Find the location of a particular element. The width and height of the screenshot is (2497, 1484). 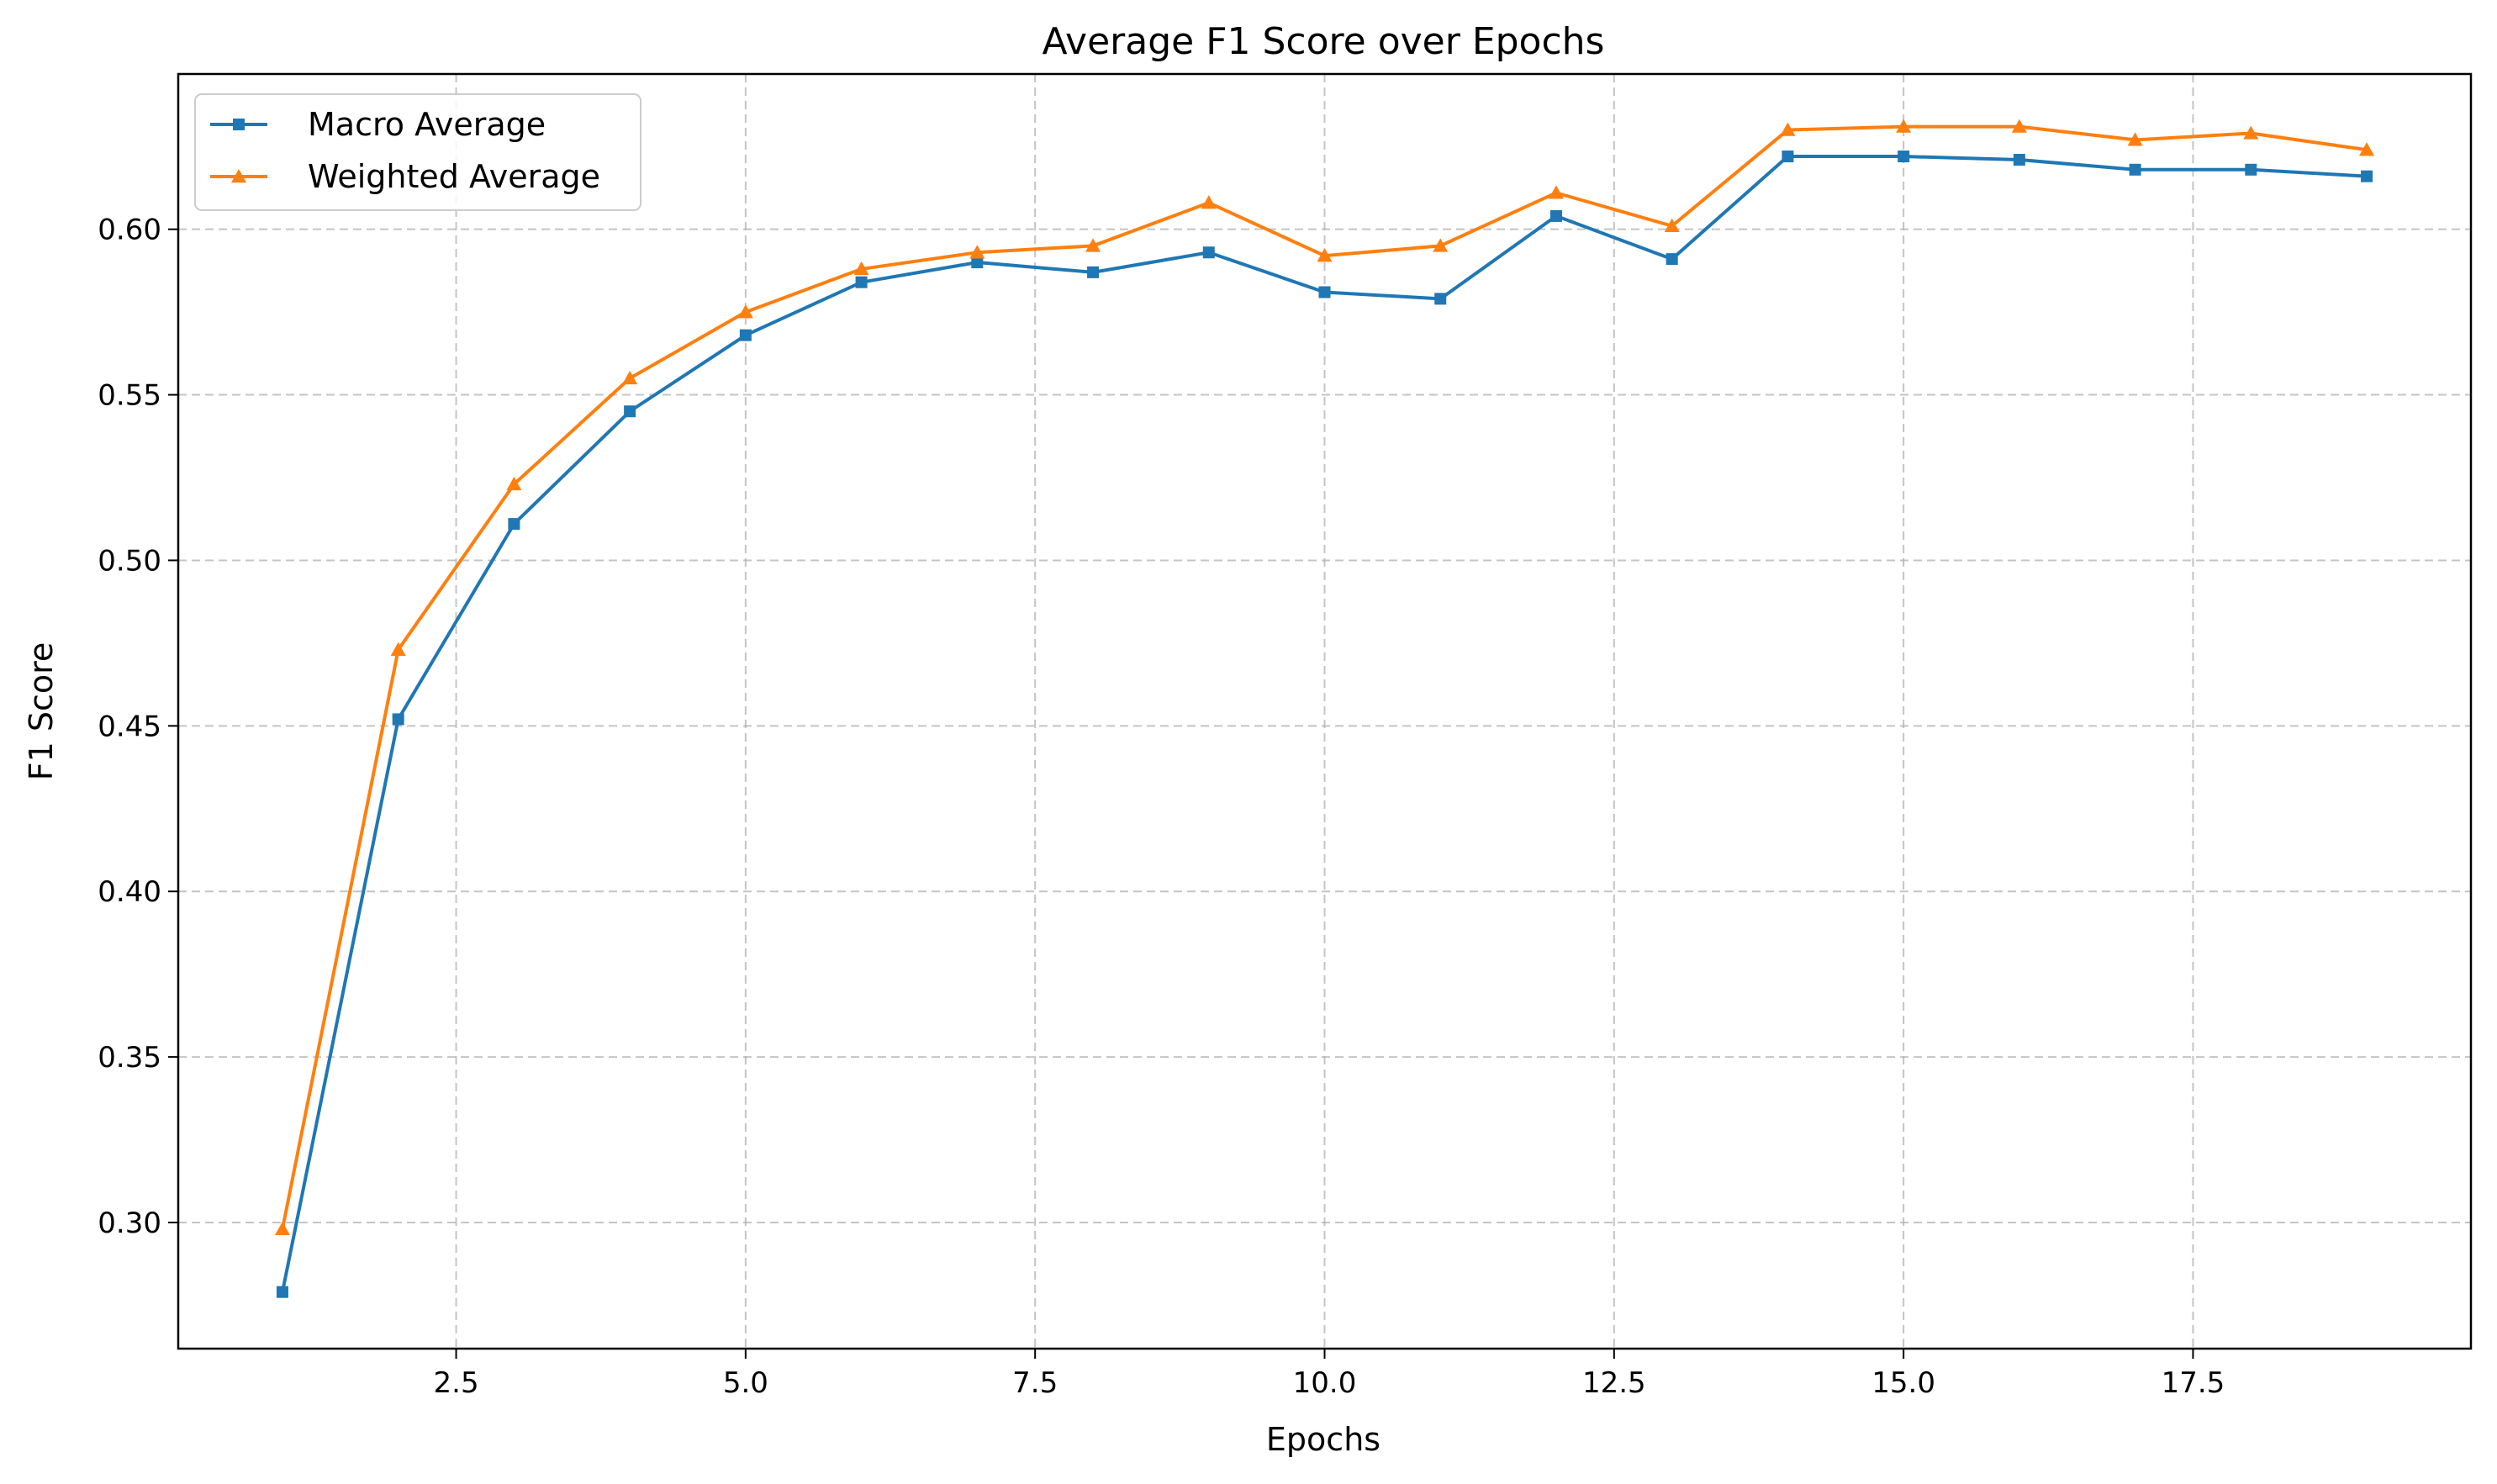

y-tick-label: 0.40 is located at coordinates (129, 892).